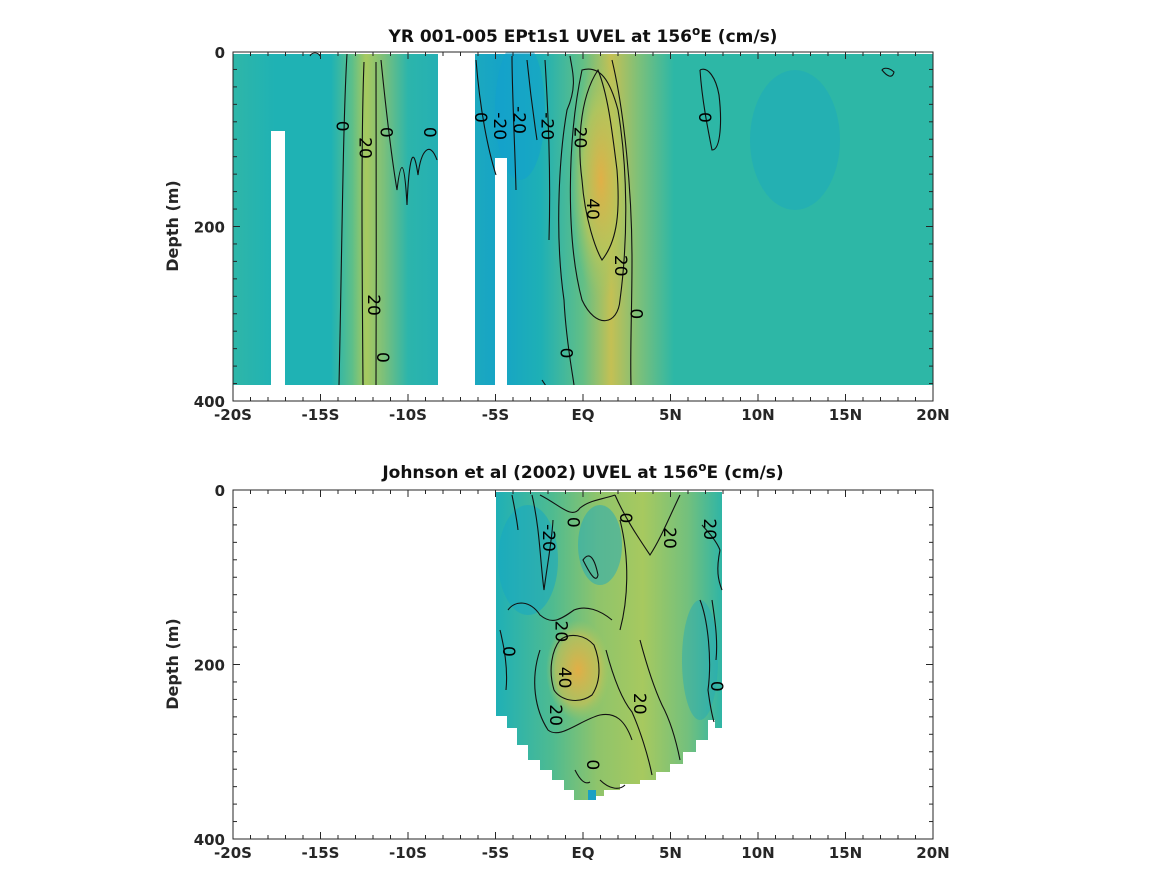 The width and height of the screenshot is (1167, 875). Describe the element at coordinates (932, 415) in the screenshot. I see `top-x-tick-label: 20N` at that location.